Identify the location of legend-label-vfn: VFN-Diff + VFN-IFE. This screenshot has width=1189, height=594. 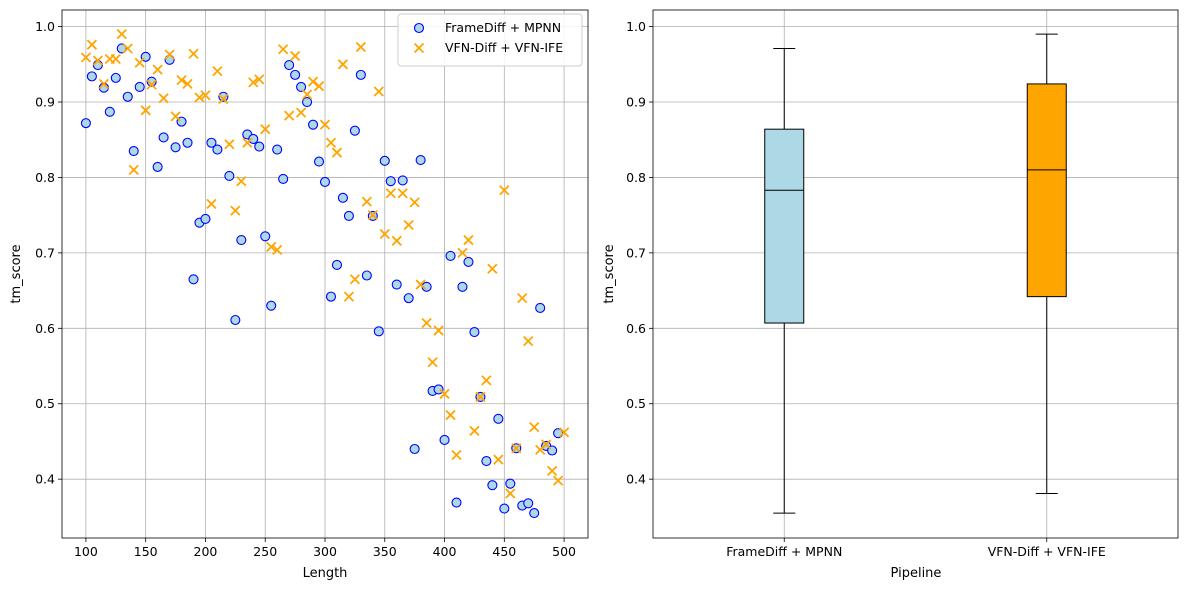
(504, 47).